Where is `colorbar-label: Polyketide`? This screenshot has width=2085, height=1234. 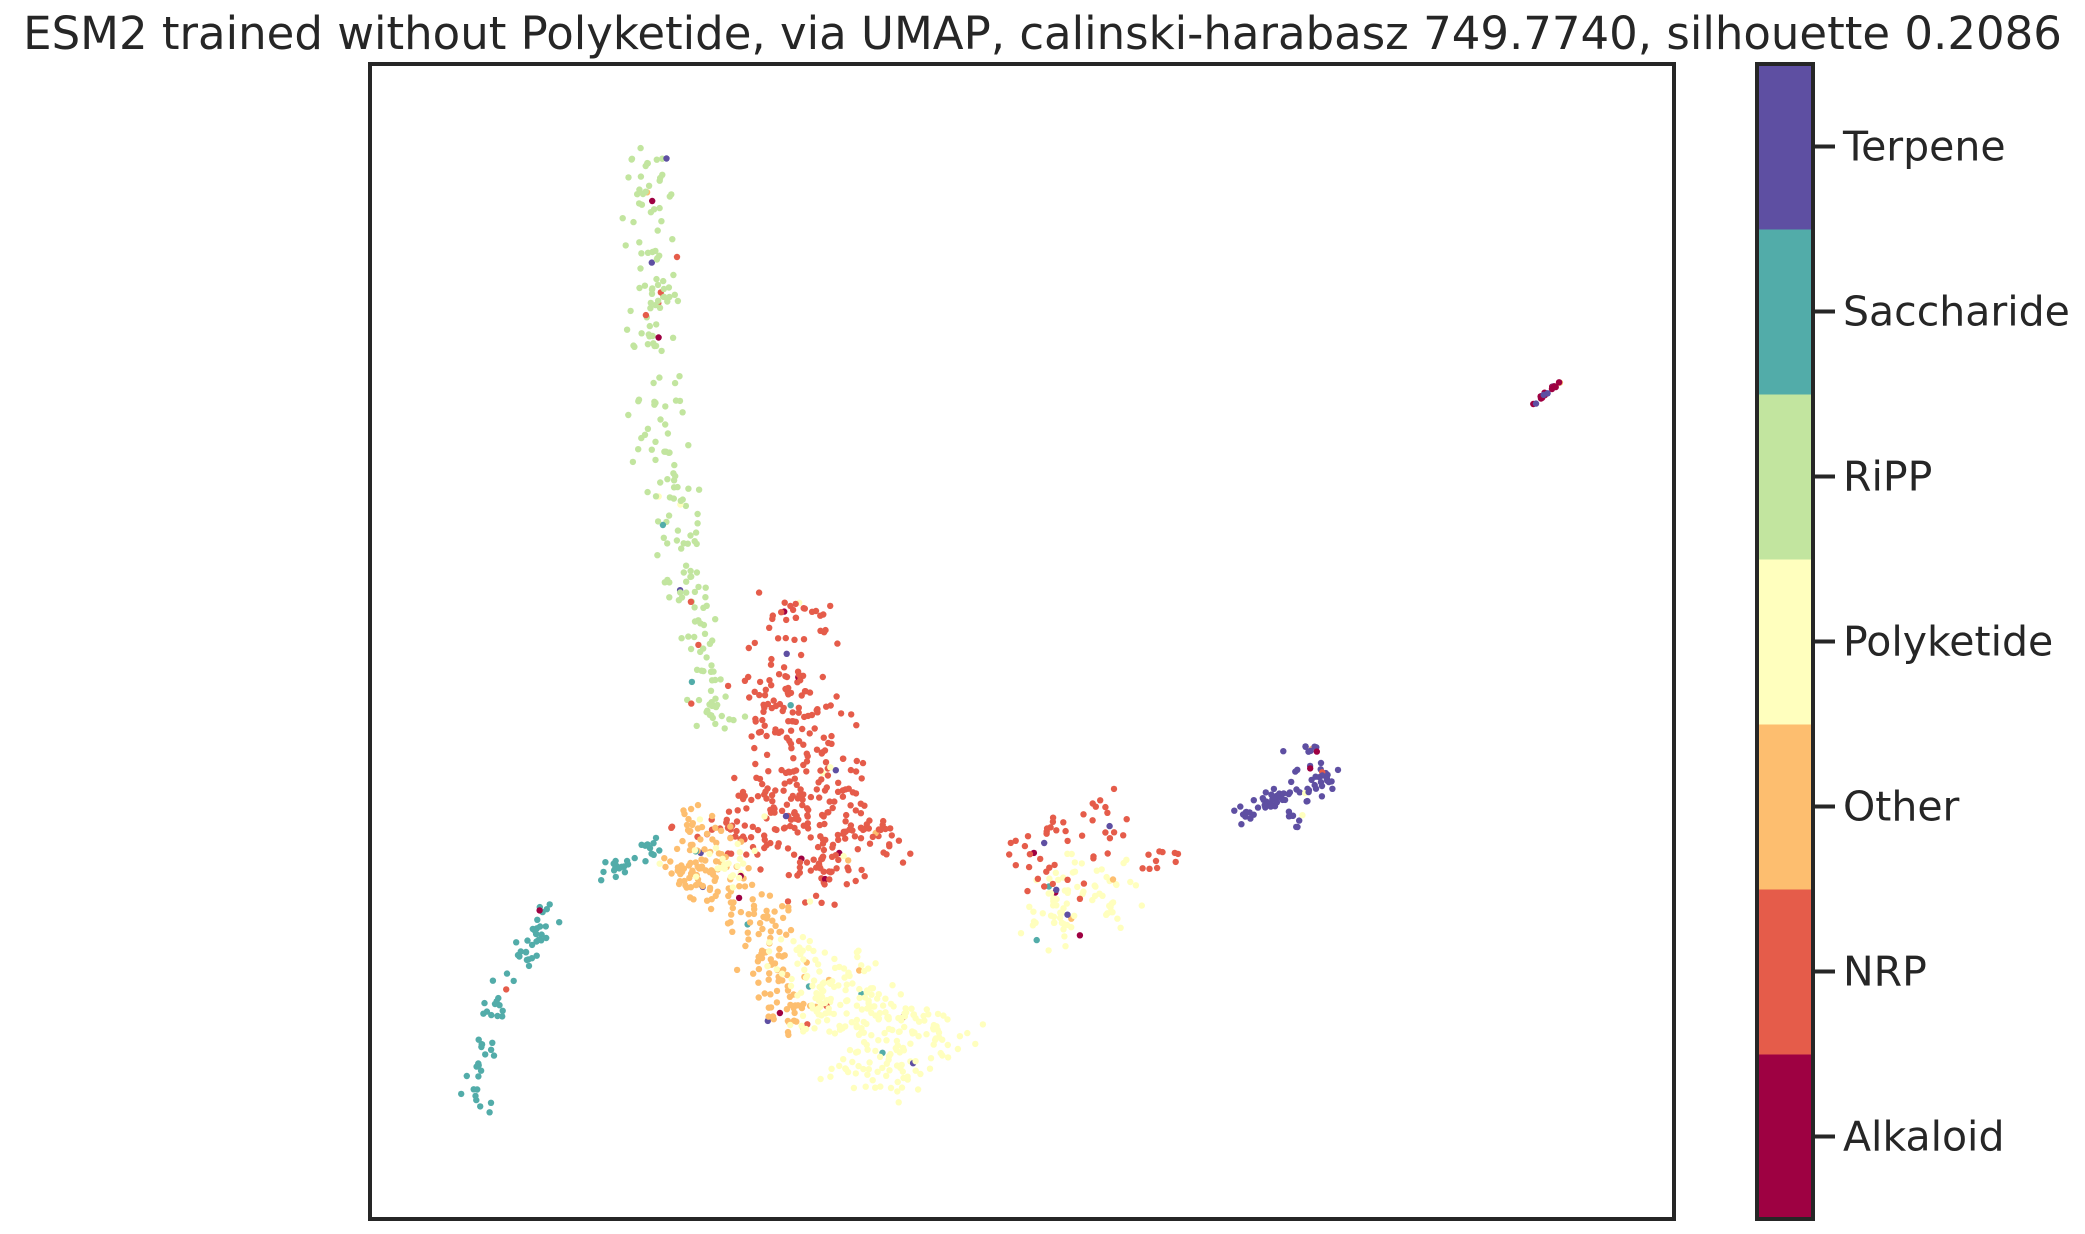
colorbar-label: Polyketide is located at coordinates (1948, 642).